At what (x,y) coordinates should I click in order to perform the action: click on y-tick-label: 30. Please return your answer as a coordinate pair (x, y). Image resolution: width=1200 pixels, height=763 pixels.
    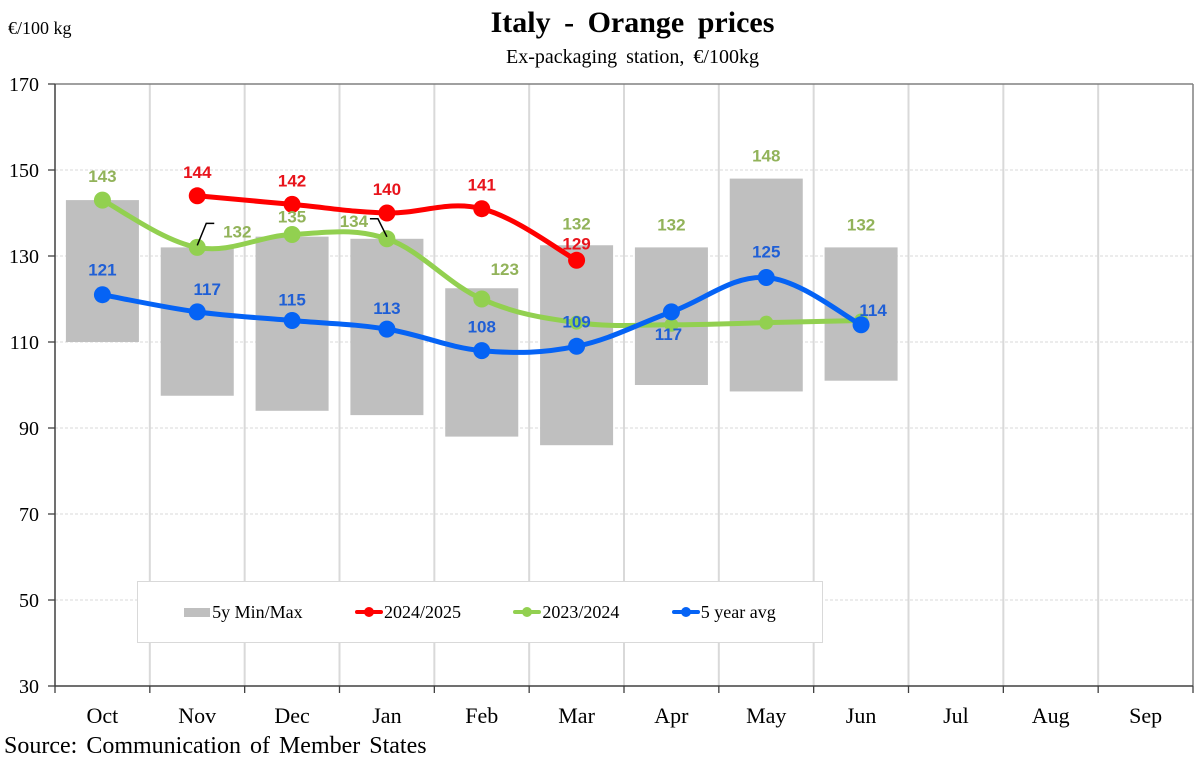
    Looking at the image, I should click on (29, 687).